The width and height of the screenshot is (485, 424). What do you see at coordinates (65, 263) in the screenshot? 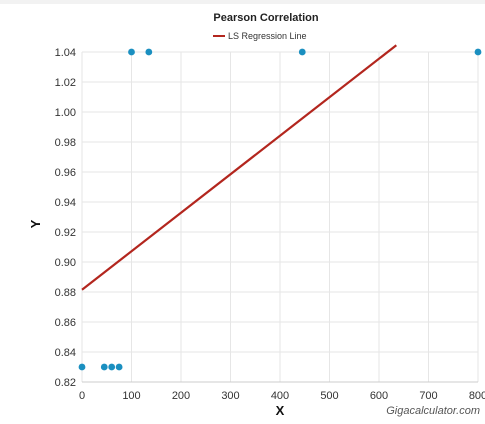
I see `y-tick-label: 0.90` at bounding box center [65, 263].